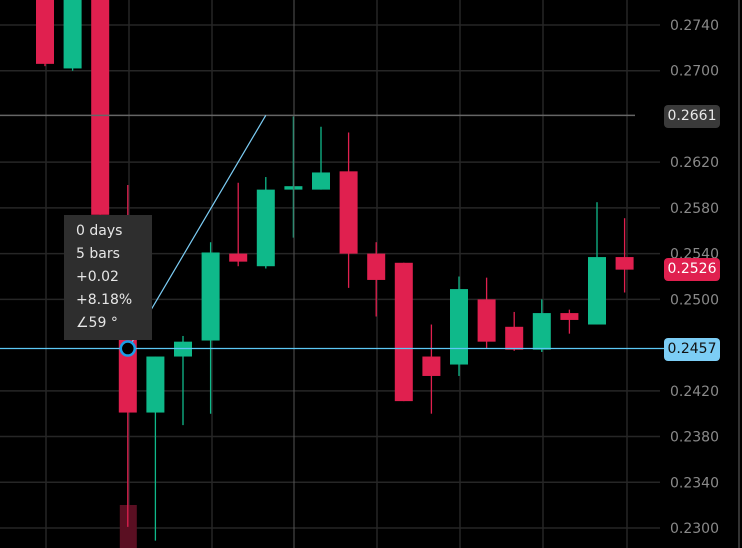 This screenshot has height=548, width=742. Describe the element at coordinates (104, 300) in the screenshot. I see `tooltip-percent: +8.18%` at that location.